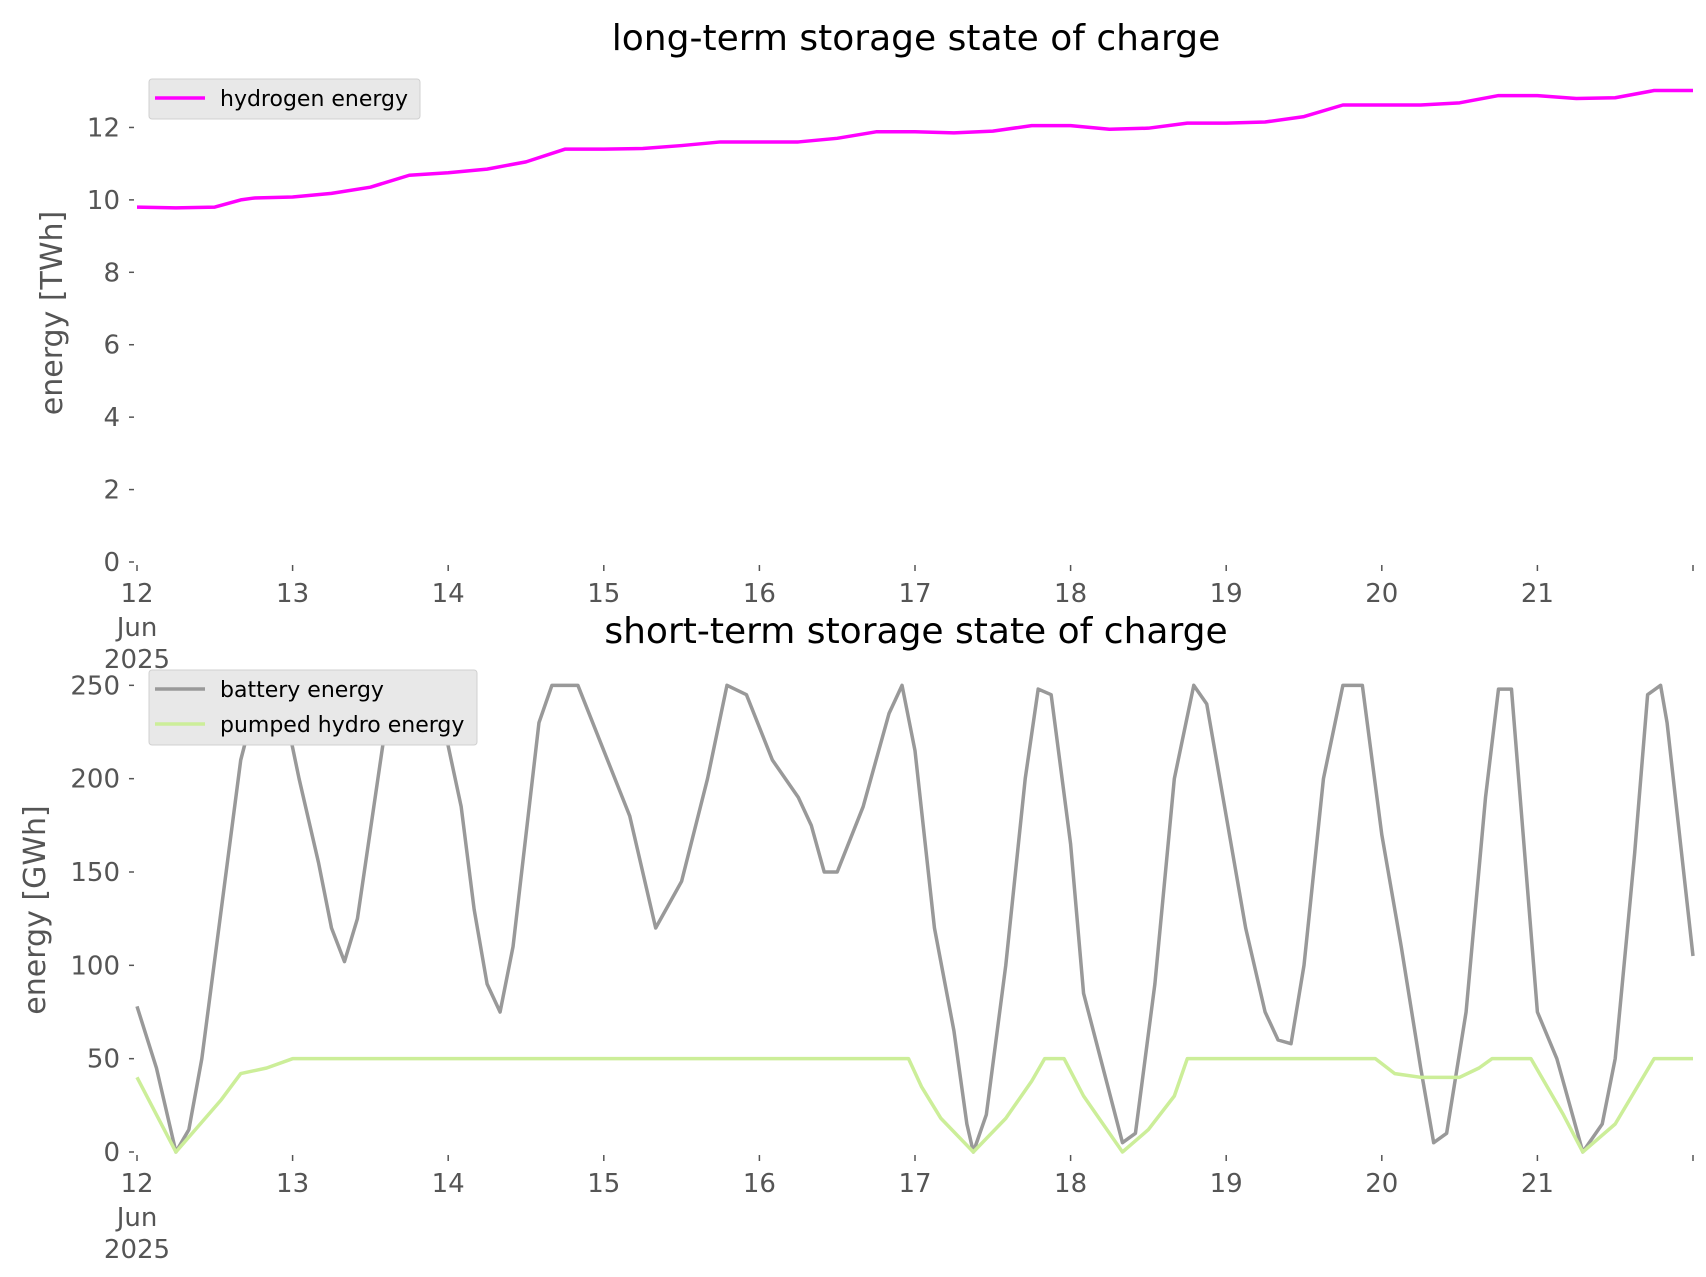  Describe the element at coordinates (137, 1250) in the screenshot. I see `x-tick-sublabel: 2025` at that location.